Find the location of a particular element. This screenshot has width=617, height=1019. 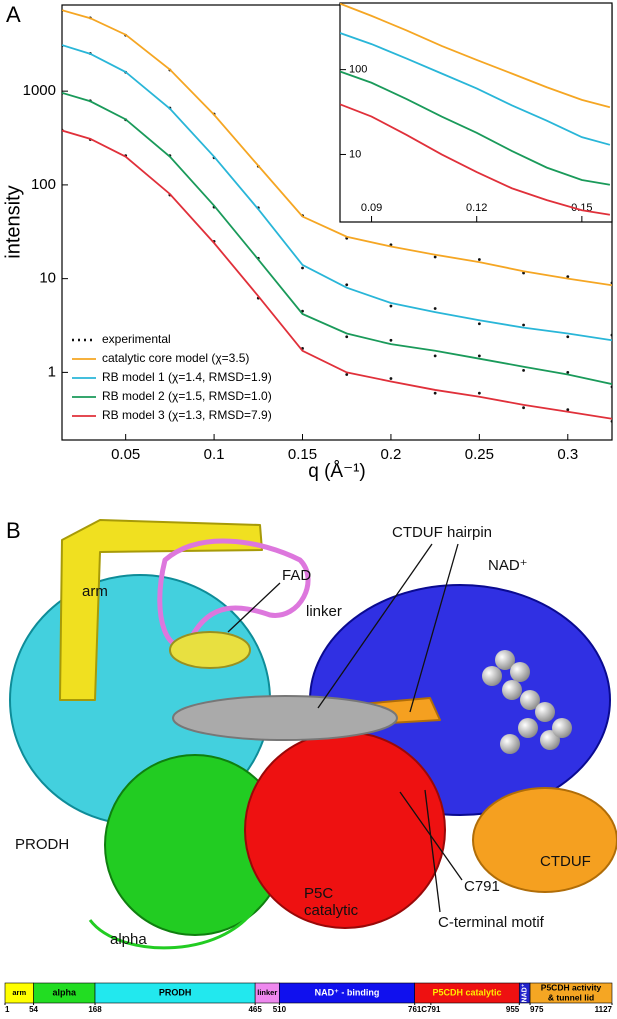

x-axis-label: q (Å⁻¹) is located at coordinates (337, 471).